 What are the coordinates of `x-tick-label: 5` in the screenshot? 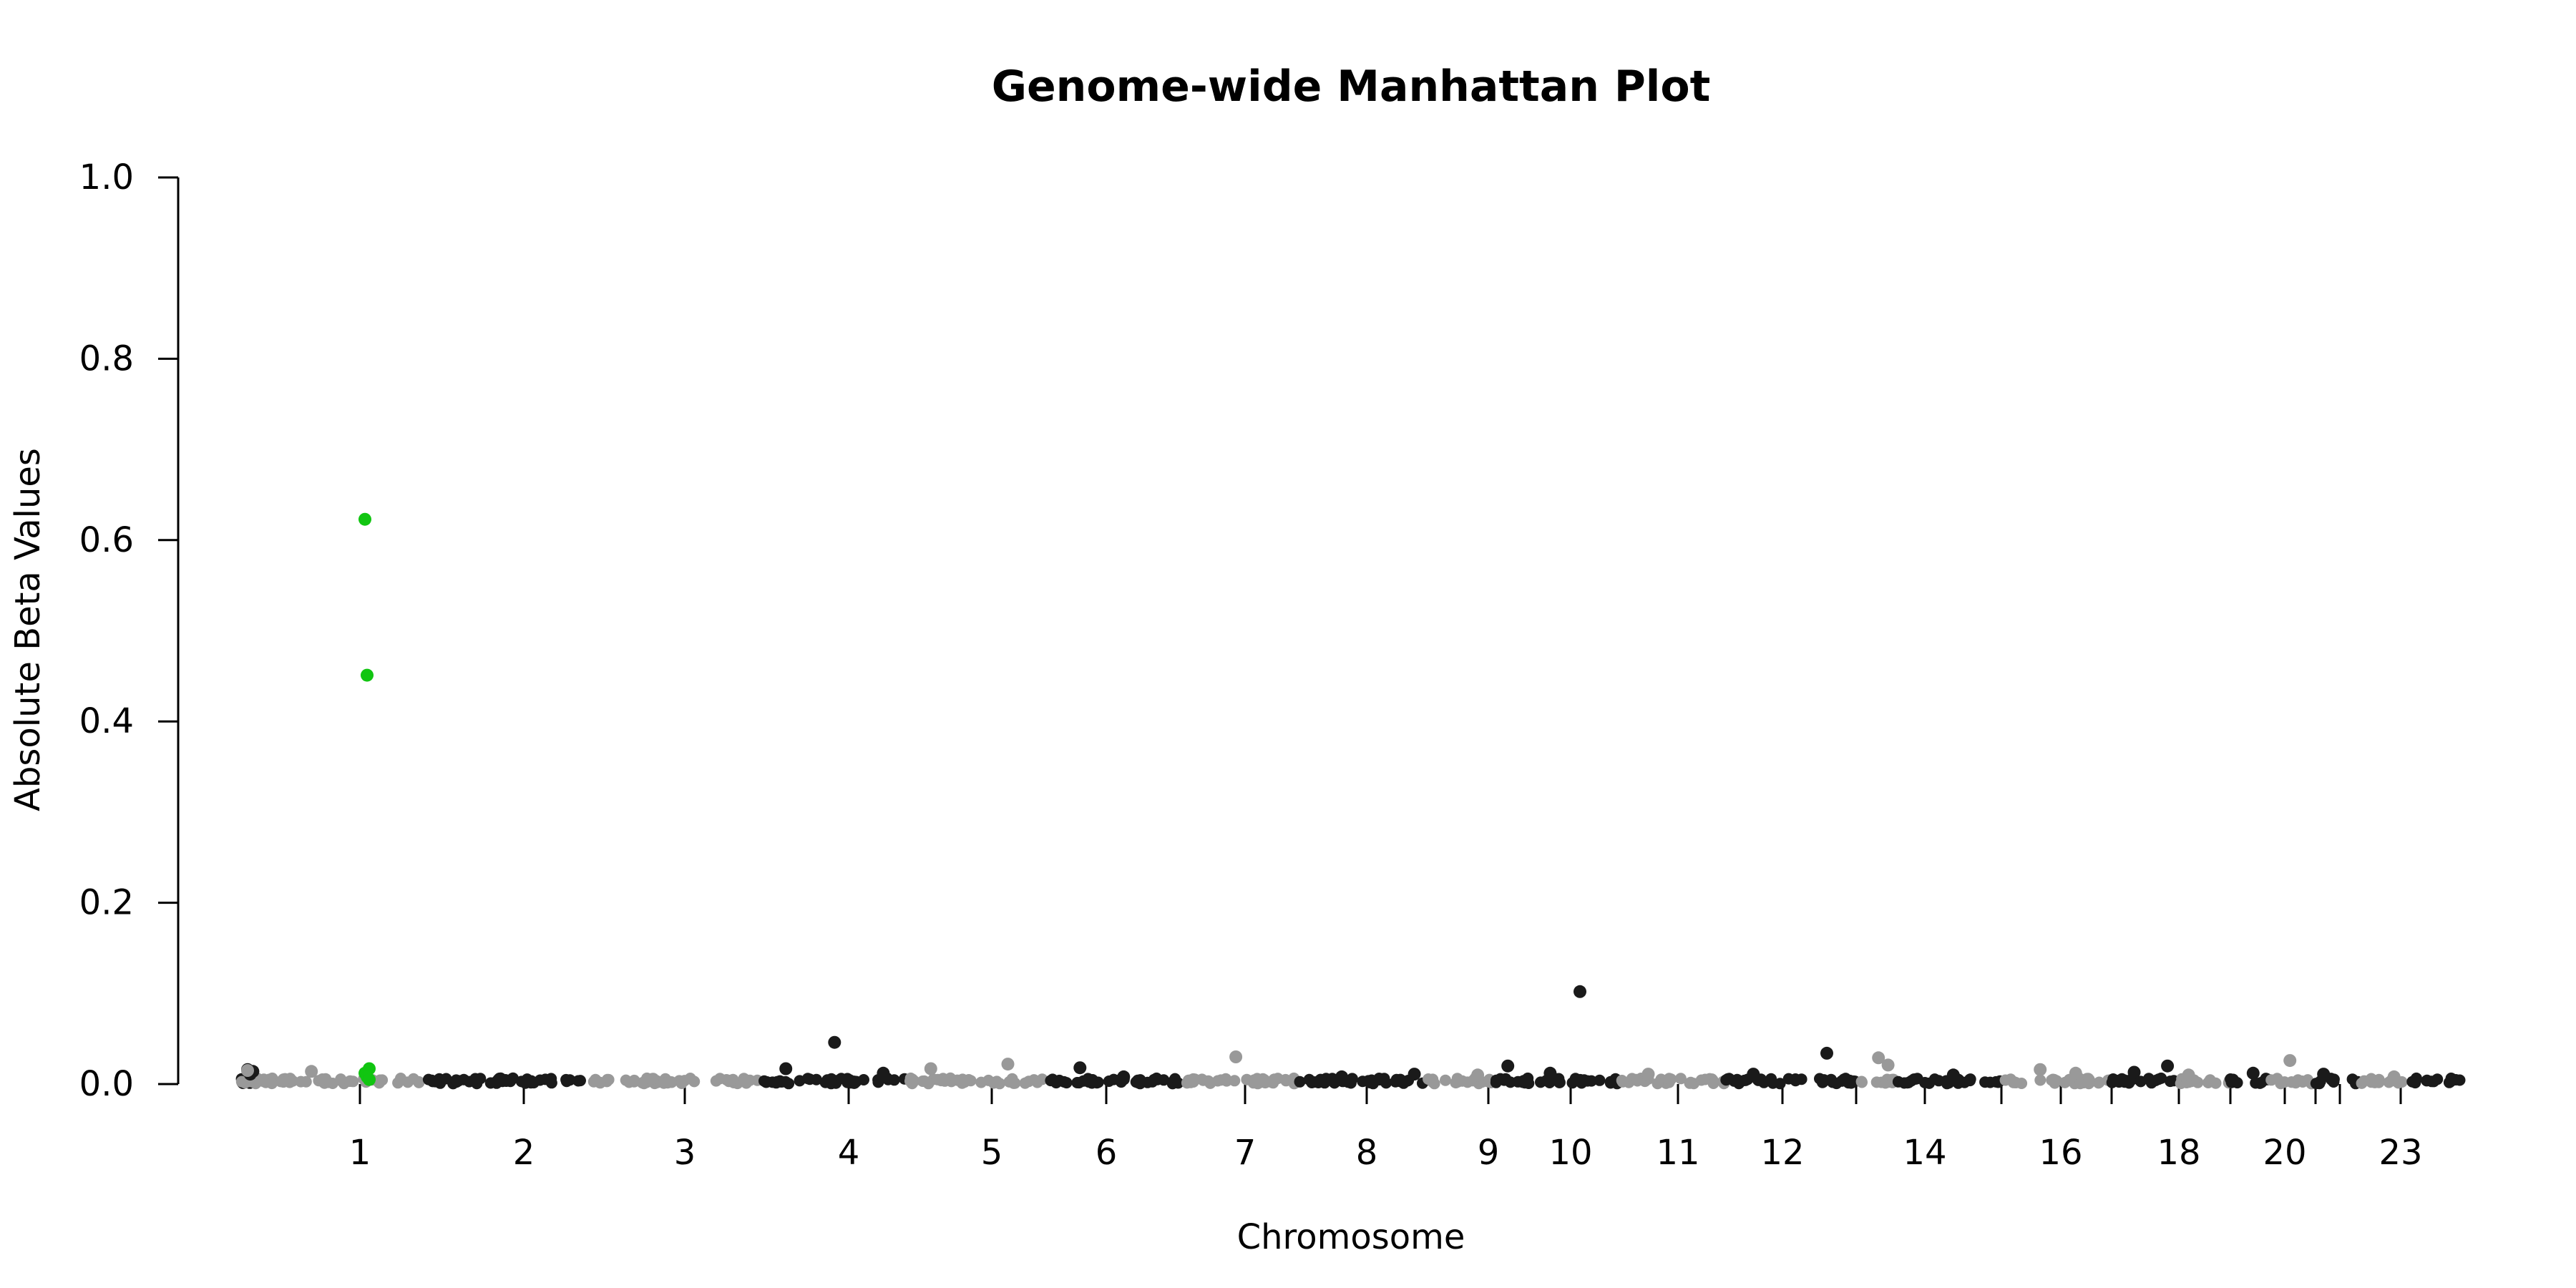 It's located at (992, 1153).